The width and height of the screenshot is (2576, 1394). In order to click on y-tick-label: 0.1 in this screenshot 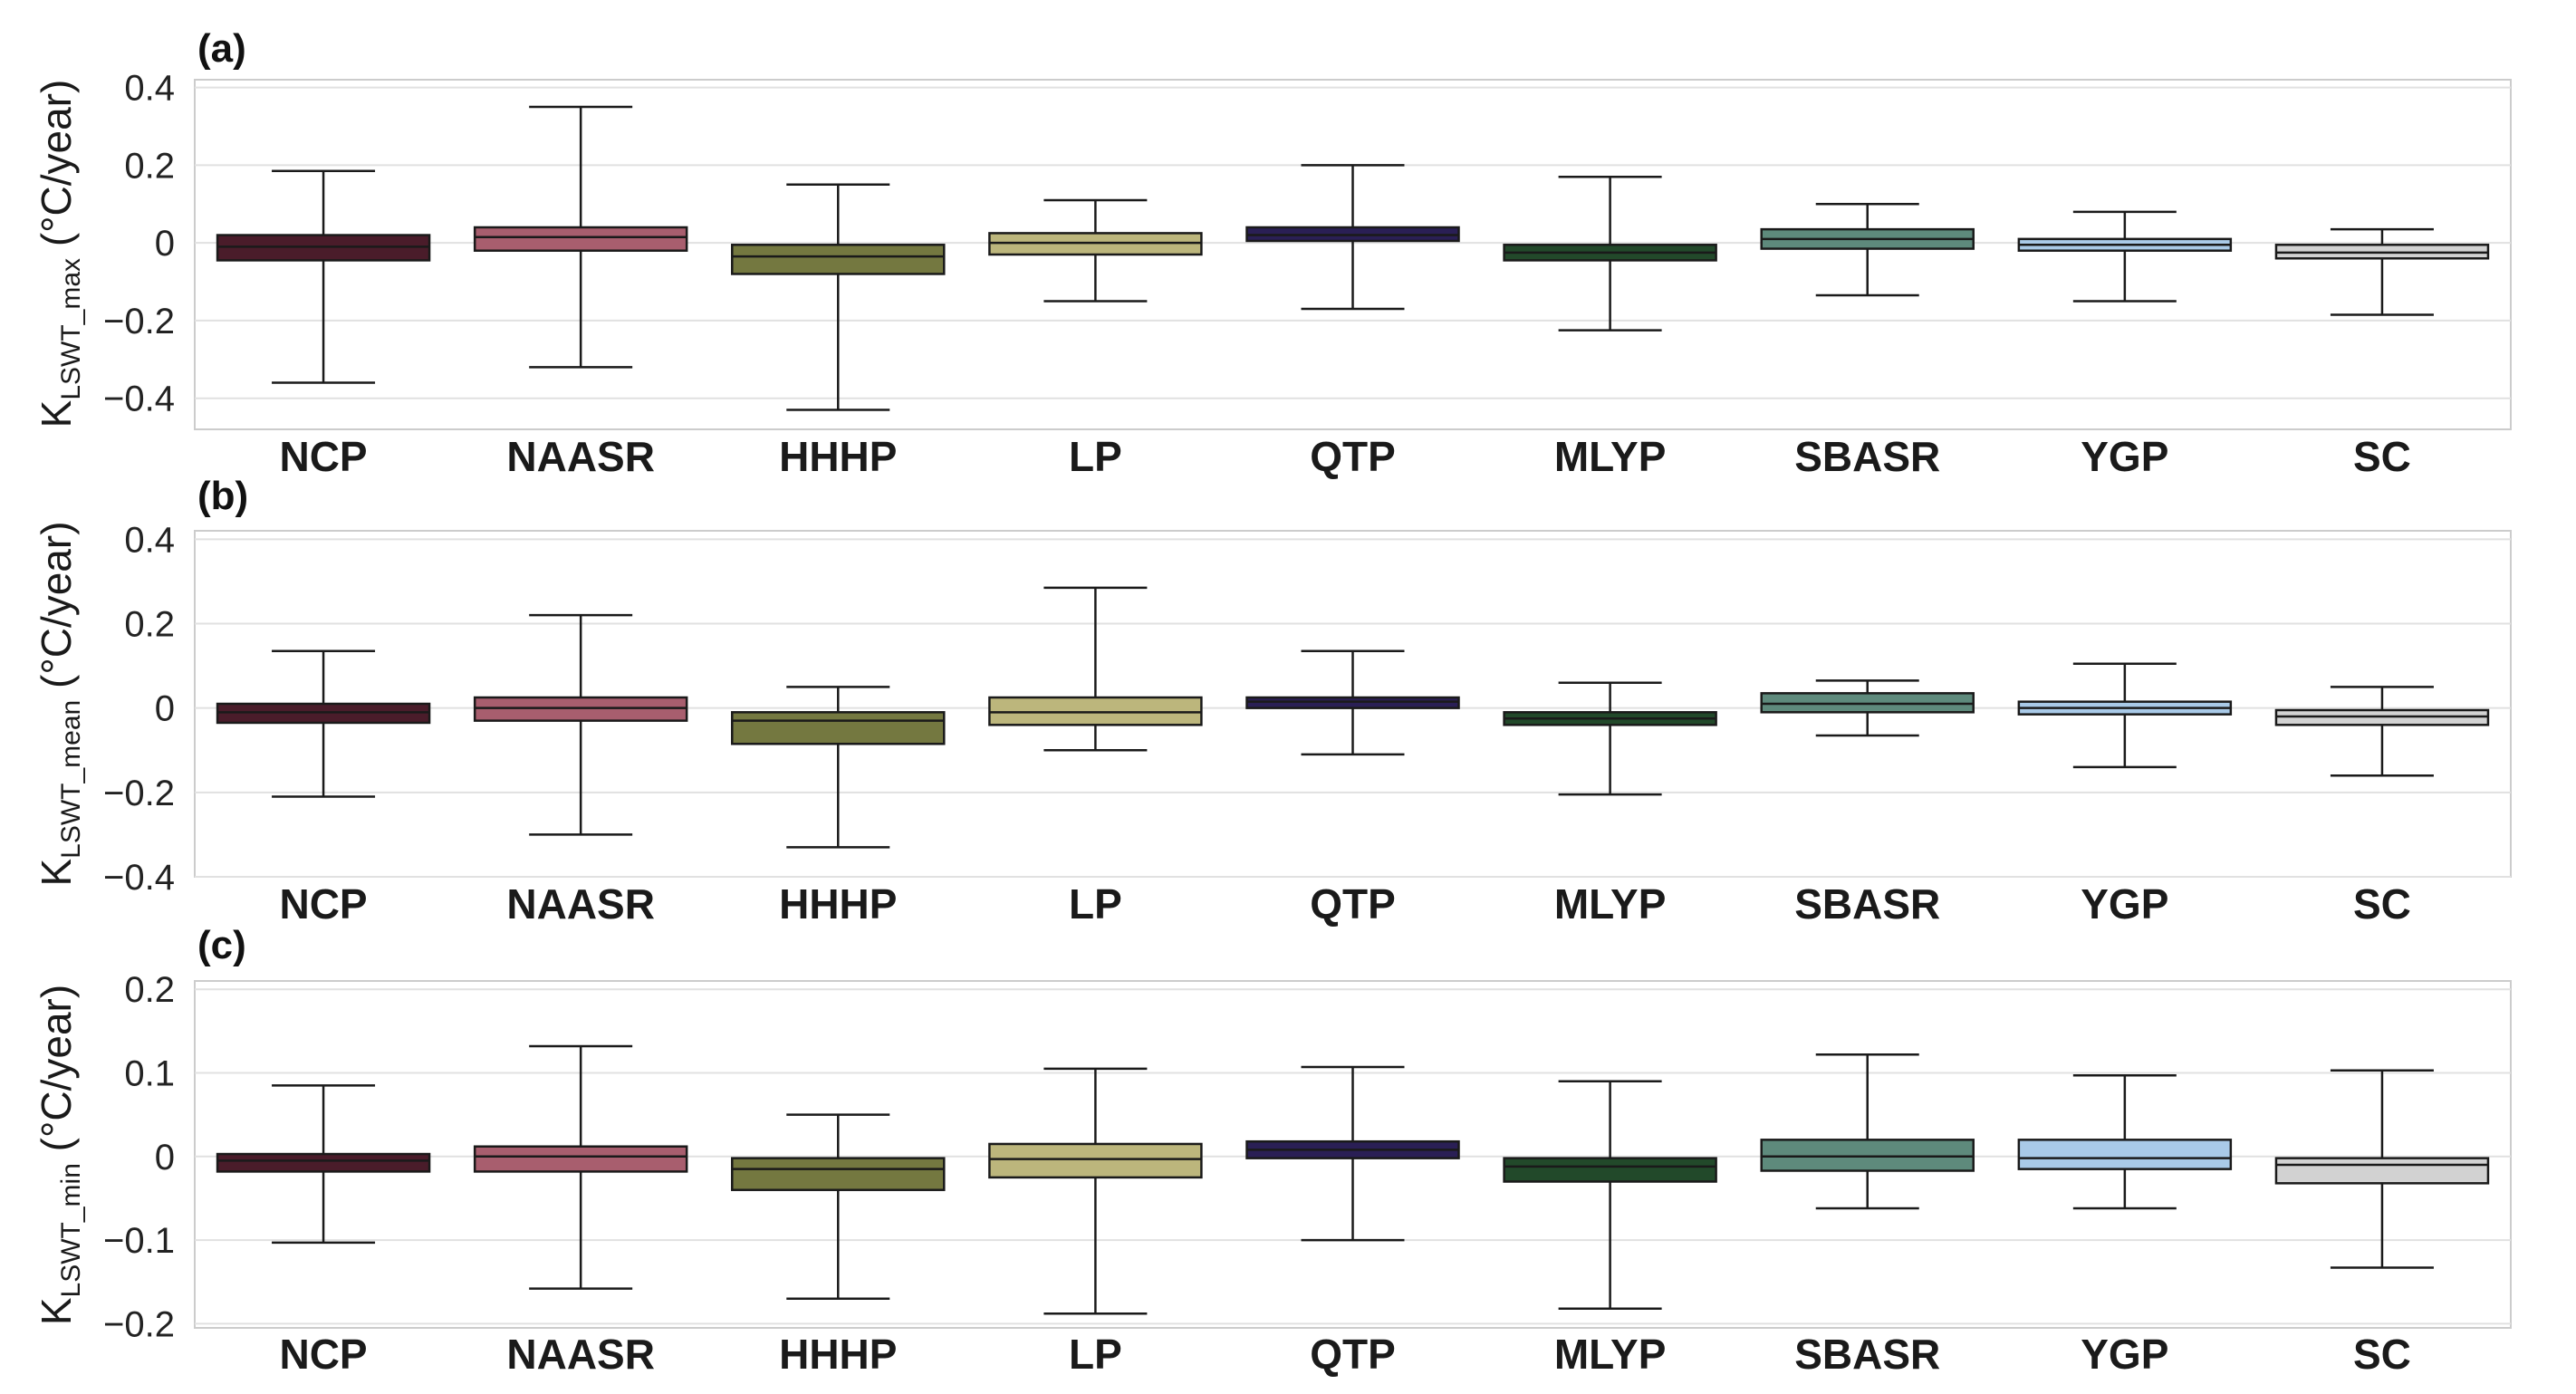, I will do `click(149, 1074)`.